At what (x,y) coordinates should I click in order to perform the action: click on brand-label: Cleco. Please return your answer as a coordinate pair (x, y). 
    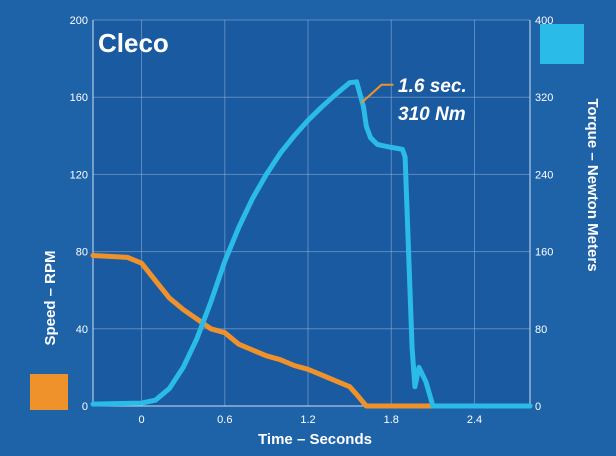
    Looking at the image, I should click on (133, 43).